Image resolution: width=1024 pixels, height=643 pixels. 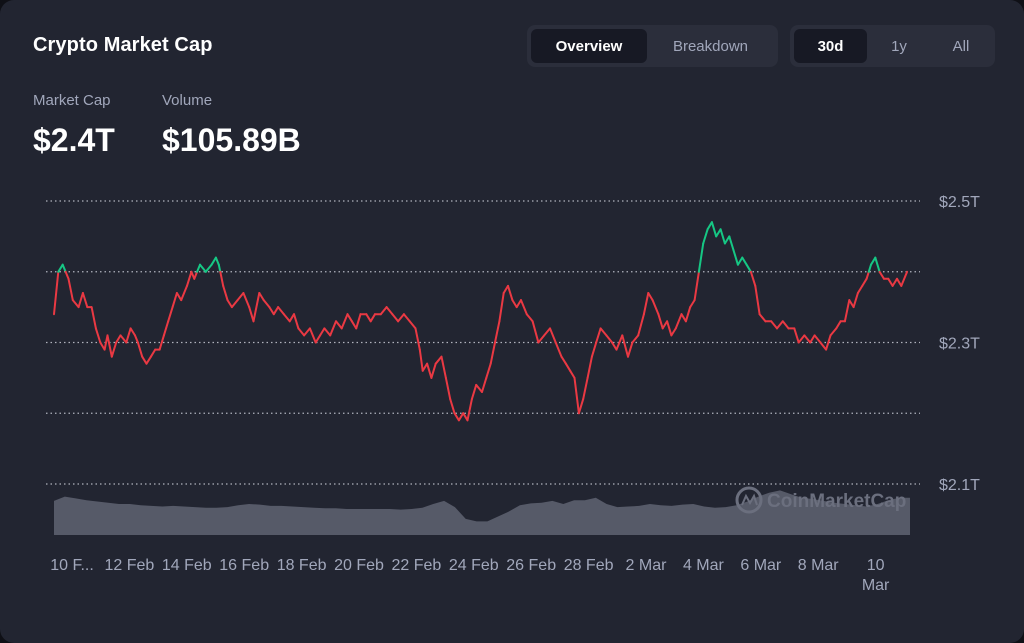 What do you see at coordinates (72, 100) in the screenshot?
I see `market-cap-label: Market Cap` at bounding box center [72, 100].